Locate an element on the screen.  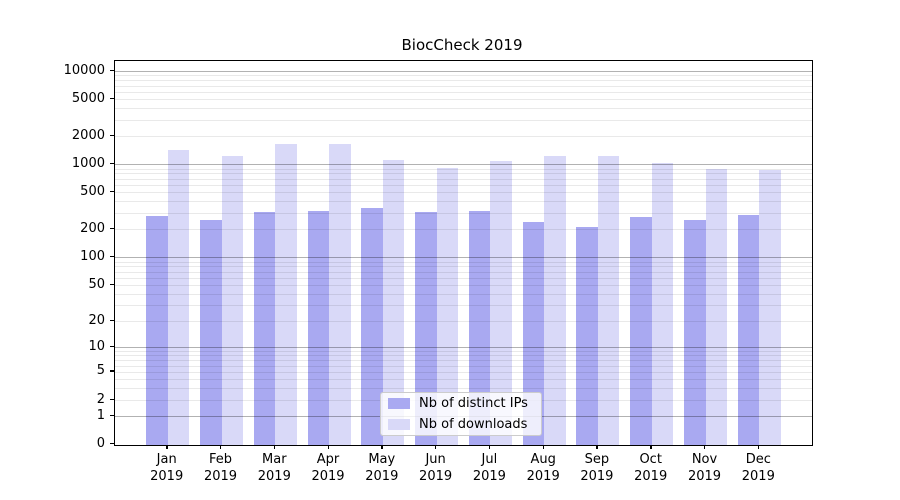
y-tick-label: 1000 is located at coordinates (88, 163).